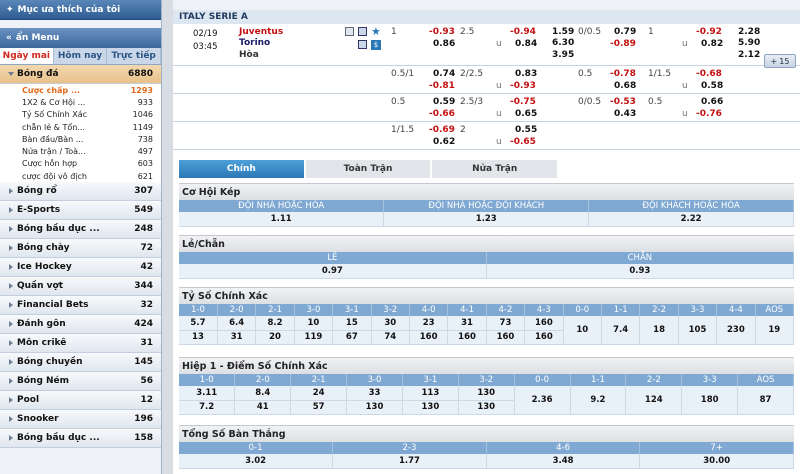 This screenshot has width=800, height=474. I want to click on odds-value: -0.53, so click(623, 102).